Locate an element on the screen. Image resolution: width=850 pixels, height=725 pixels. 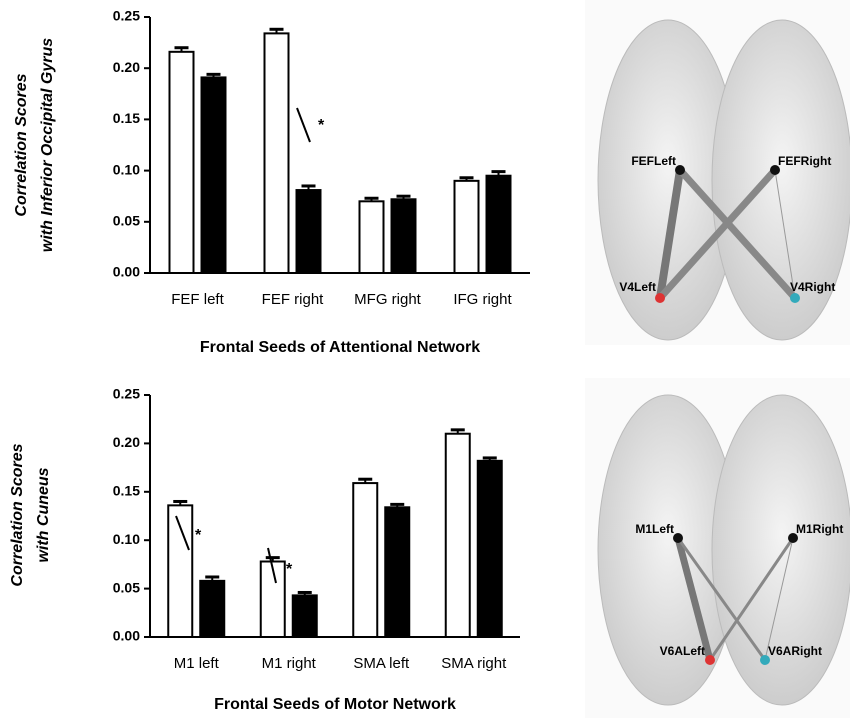
x-tick-label: MFG right is located at coordinates (388, 299).